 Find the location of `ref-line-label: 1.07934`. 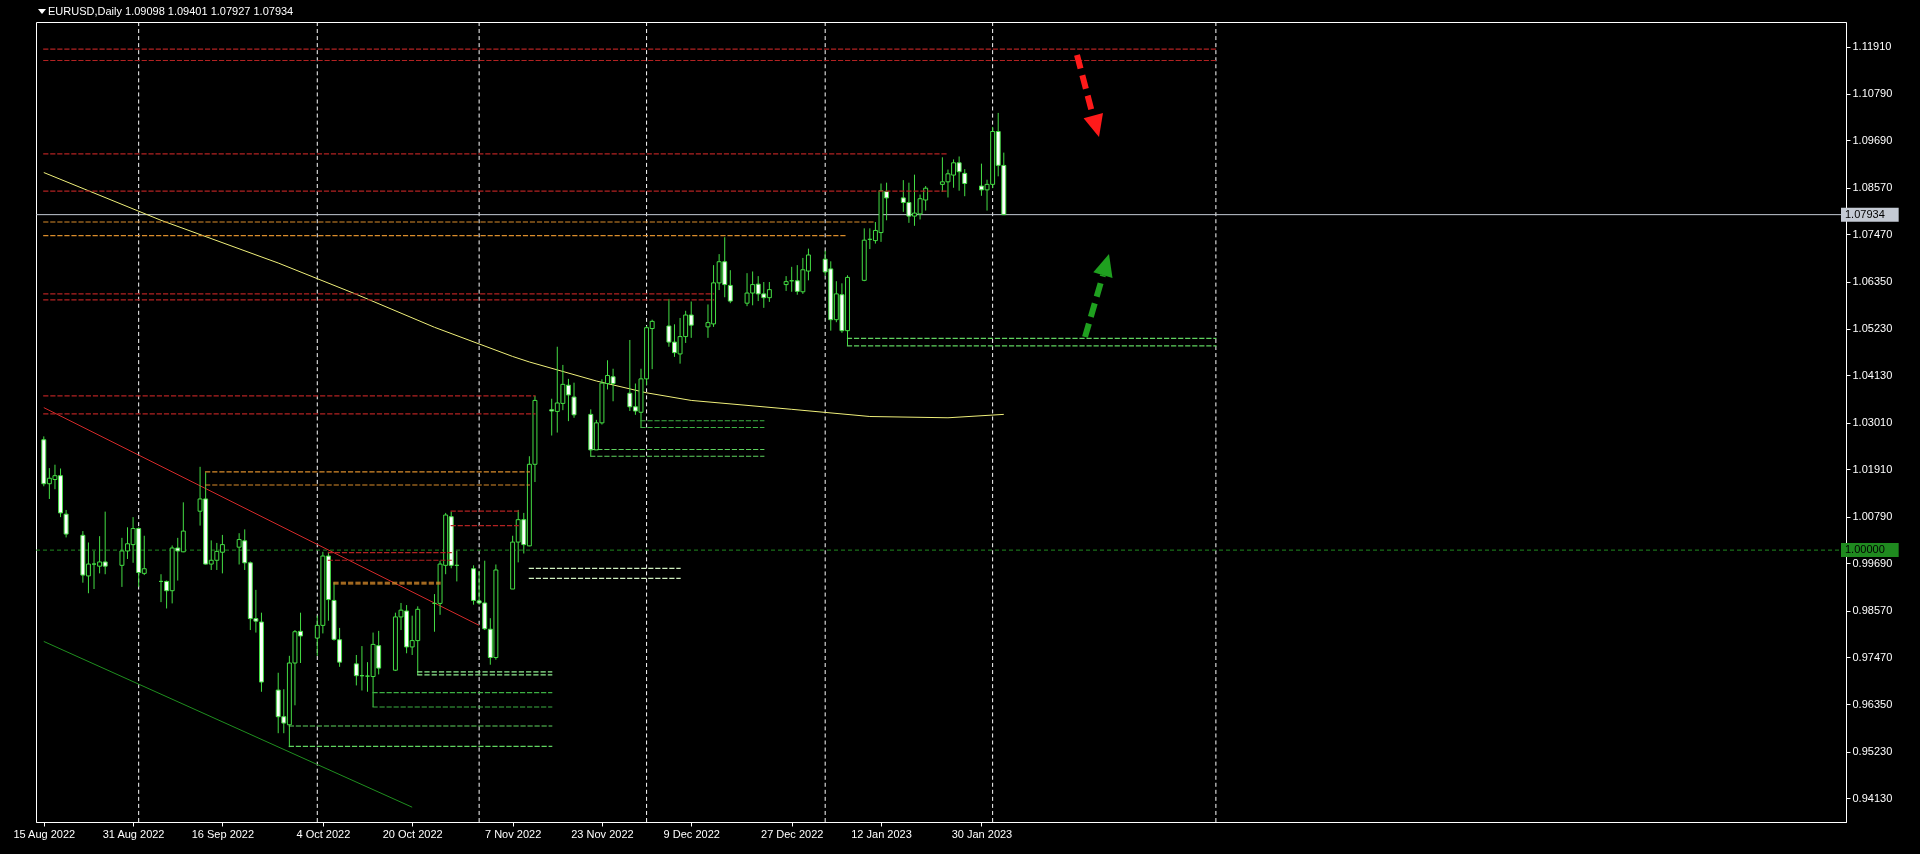

ref-line-label: 1.07934 is located at coordinates (1865, 213).